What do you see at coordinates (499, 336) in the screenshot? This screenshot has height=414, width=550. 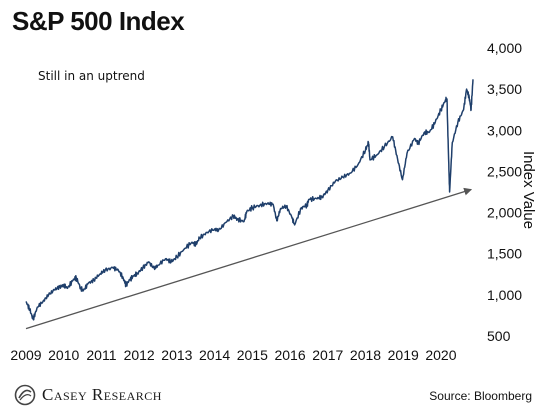 I see `y-tick-label: 500` at bounding box center [499, 336].